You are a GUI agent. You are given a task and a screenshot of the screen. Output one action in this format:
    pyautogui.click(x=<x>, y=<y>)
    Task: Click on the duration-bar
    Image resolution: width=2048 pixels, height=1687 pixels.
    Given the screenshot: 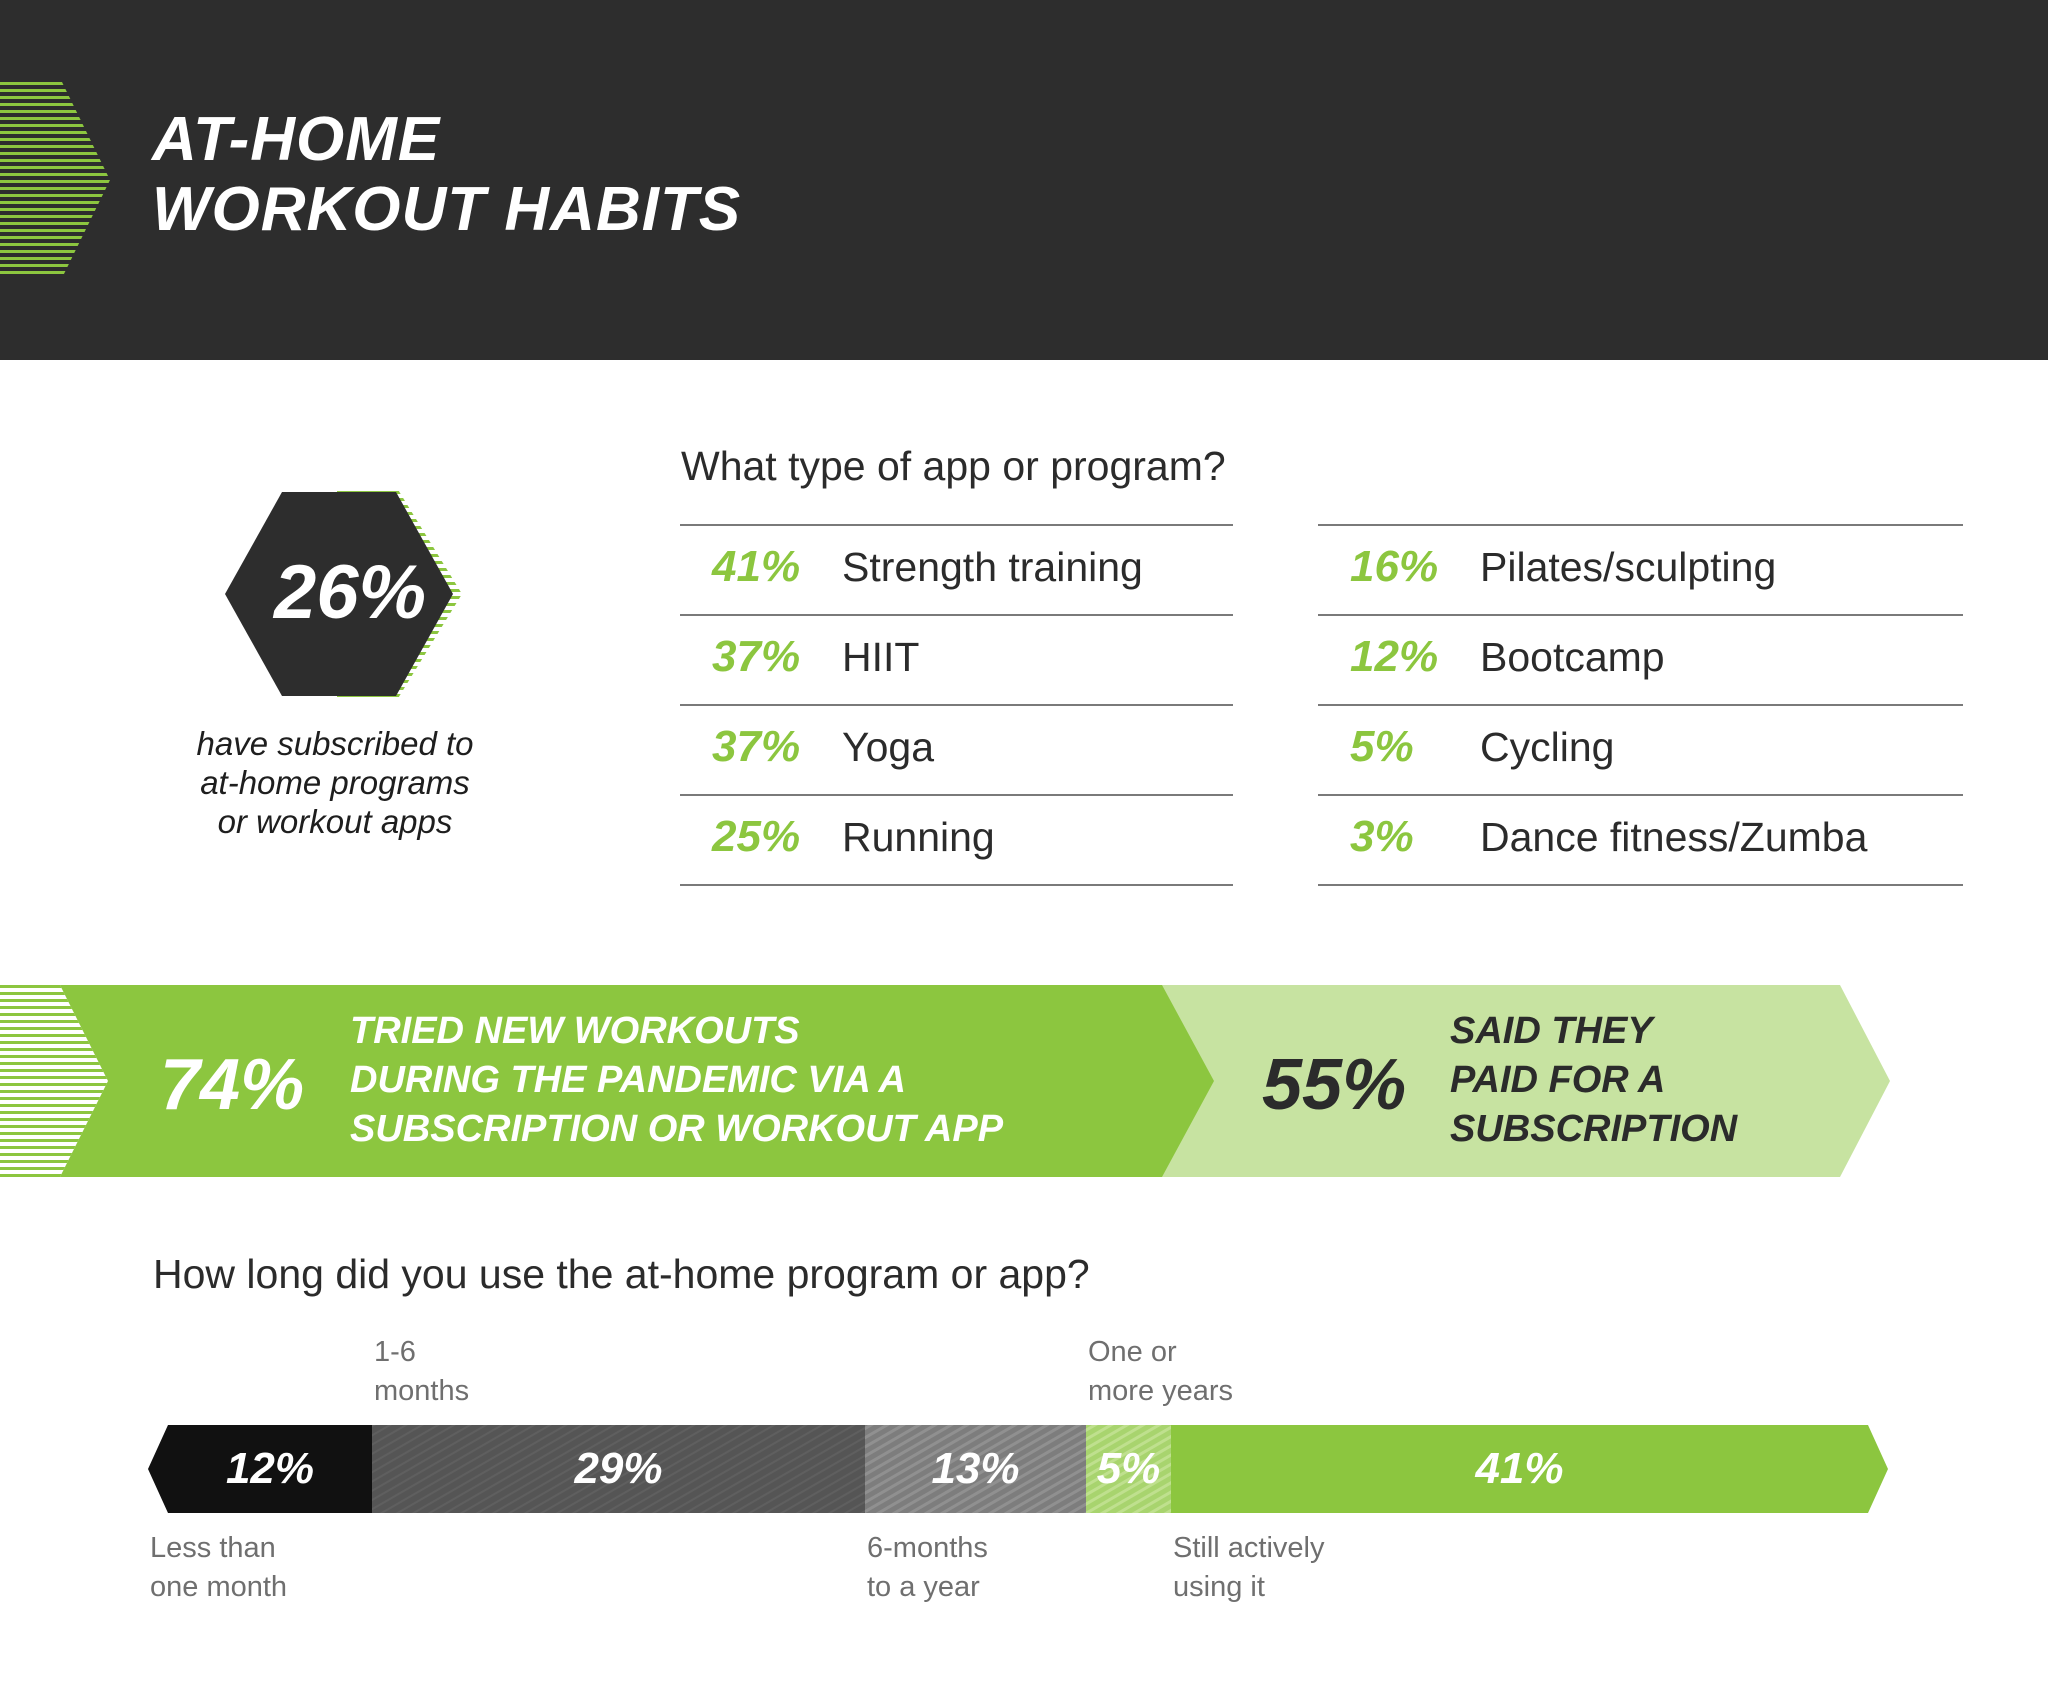 What is the action you would take?
    pyautogui.click(x=1018, y=1469)
    